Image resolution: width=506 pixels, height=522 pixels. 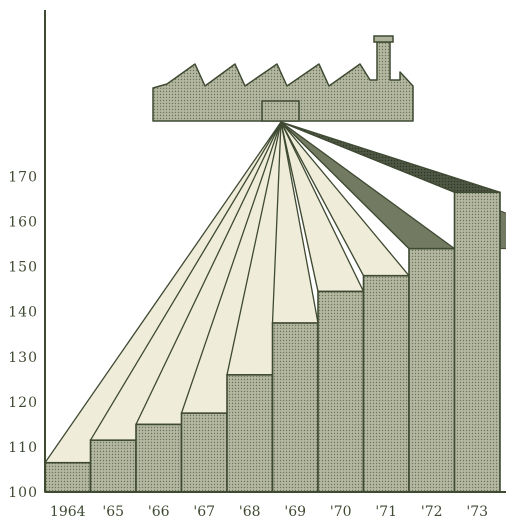 I want to click on x-tick-71: '71, so click(x=386, y=512).